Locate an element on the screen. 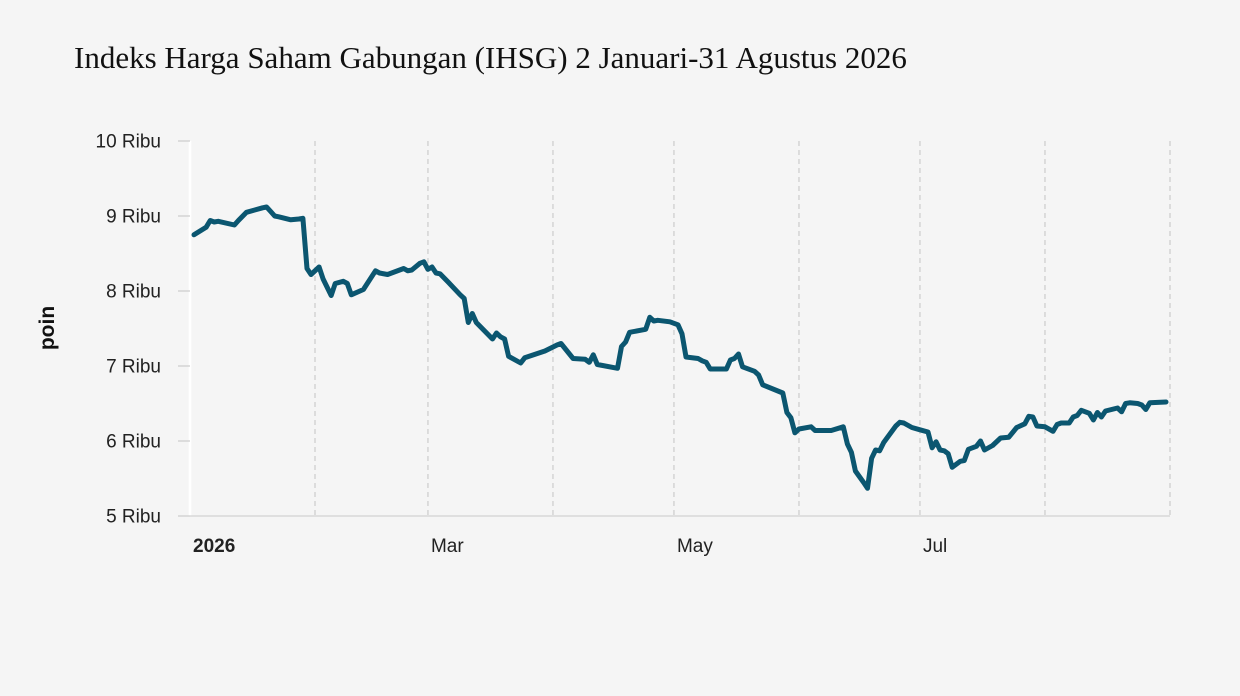 This screenshot has width=1240, height=696. x-tick-label: Jul is located at coordinates (935, 546).